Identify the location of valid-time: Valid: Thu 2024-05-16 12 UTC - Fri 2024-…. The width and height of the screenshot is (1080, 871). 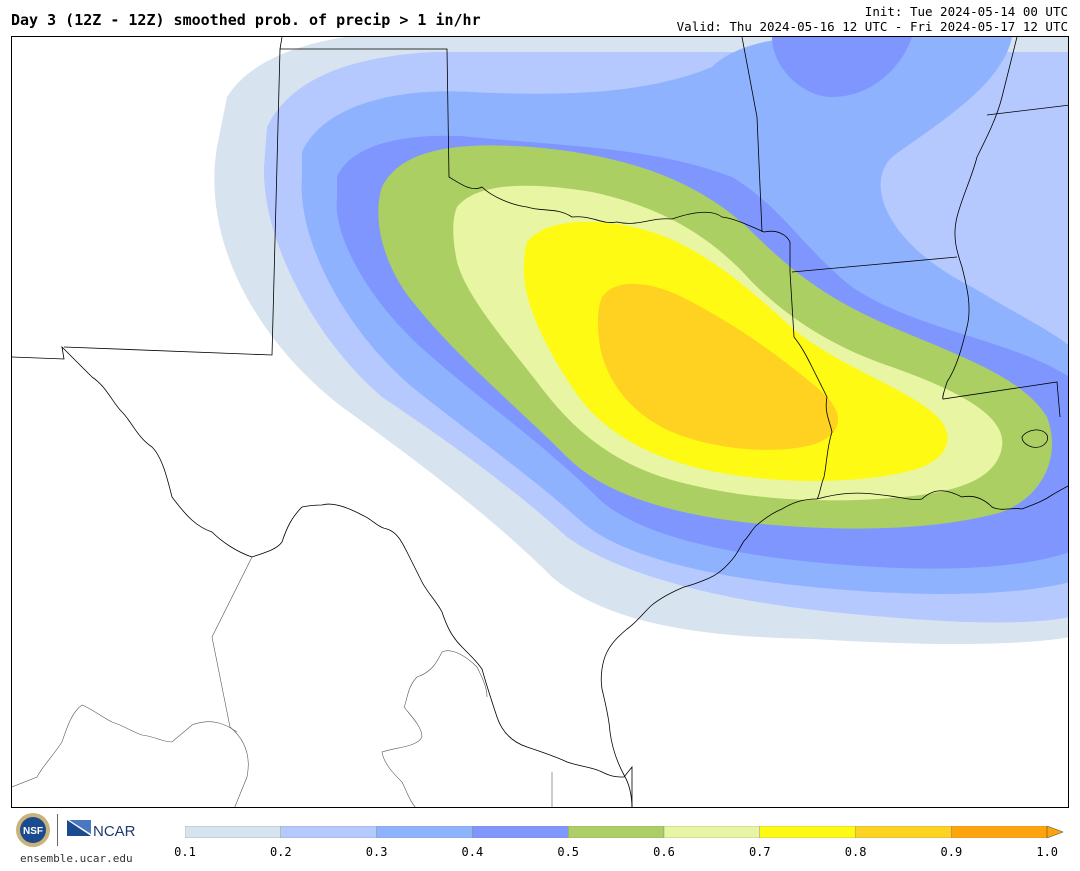
(872, 26).